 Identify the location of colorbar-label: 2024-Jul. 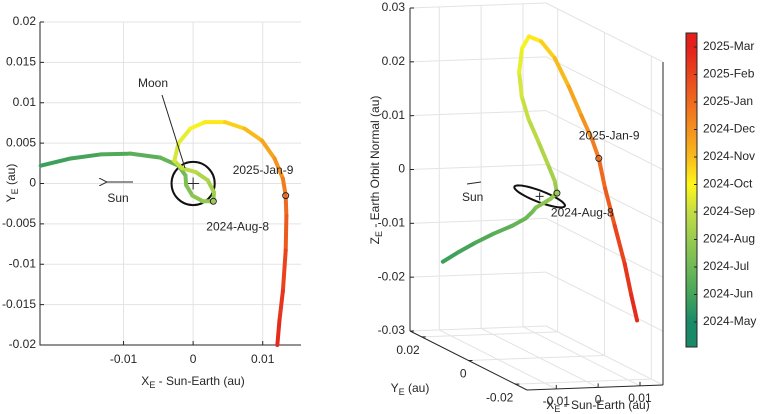
(726, 266).